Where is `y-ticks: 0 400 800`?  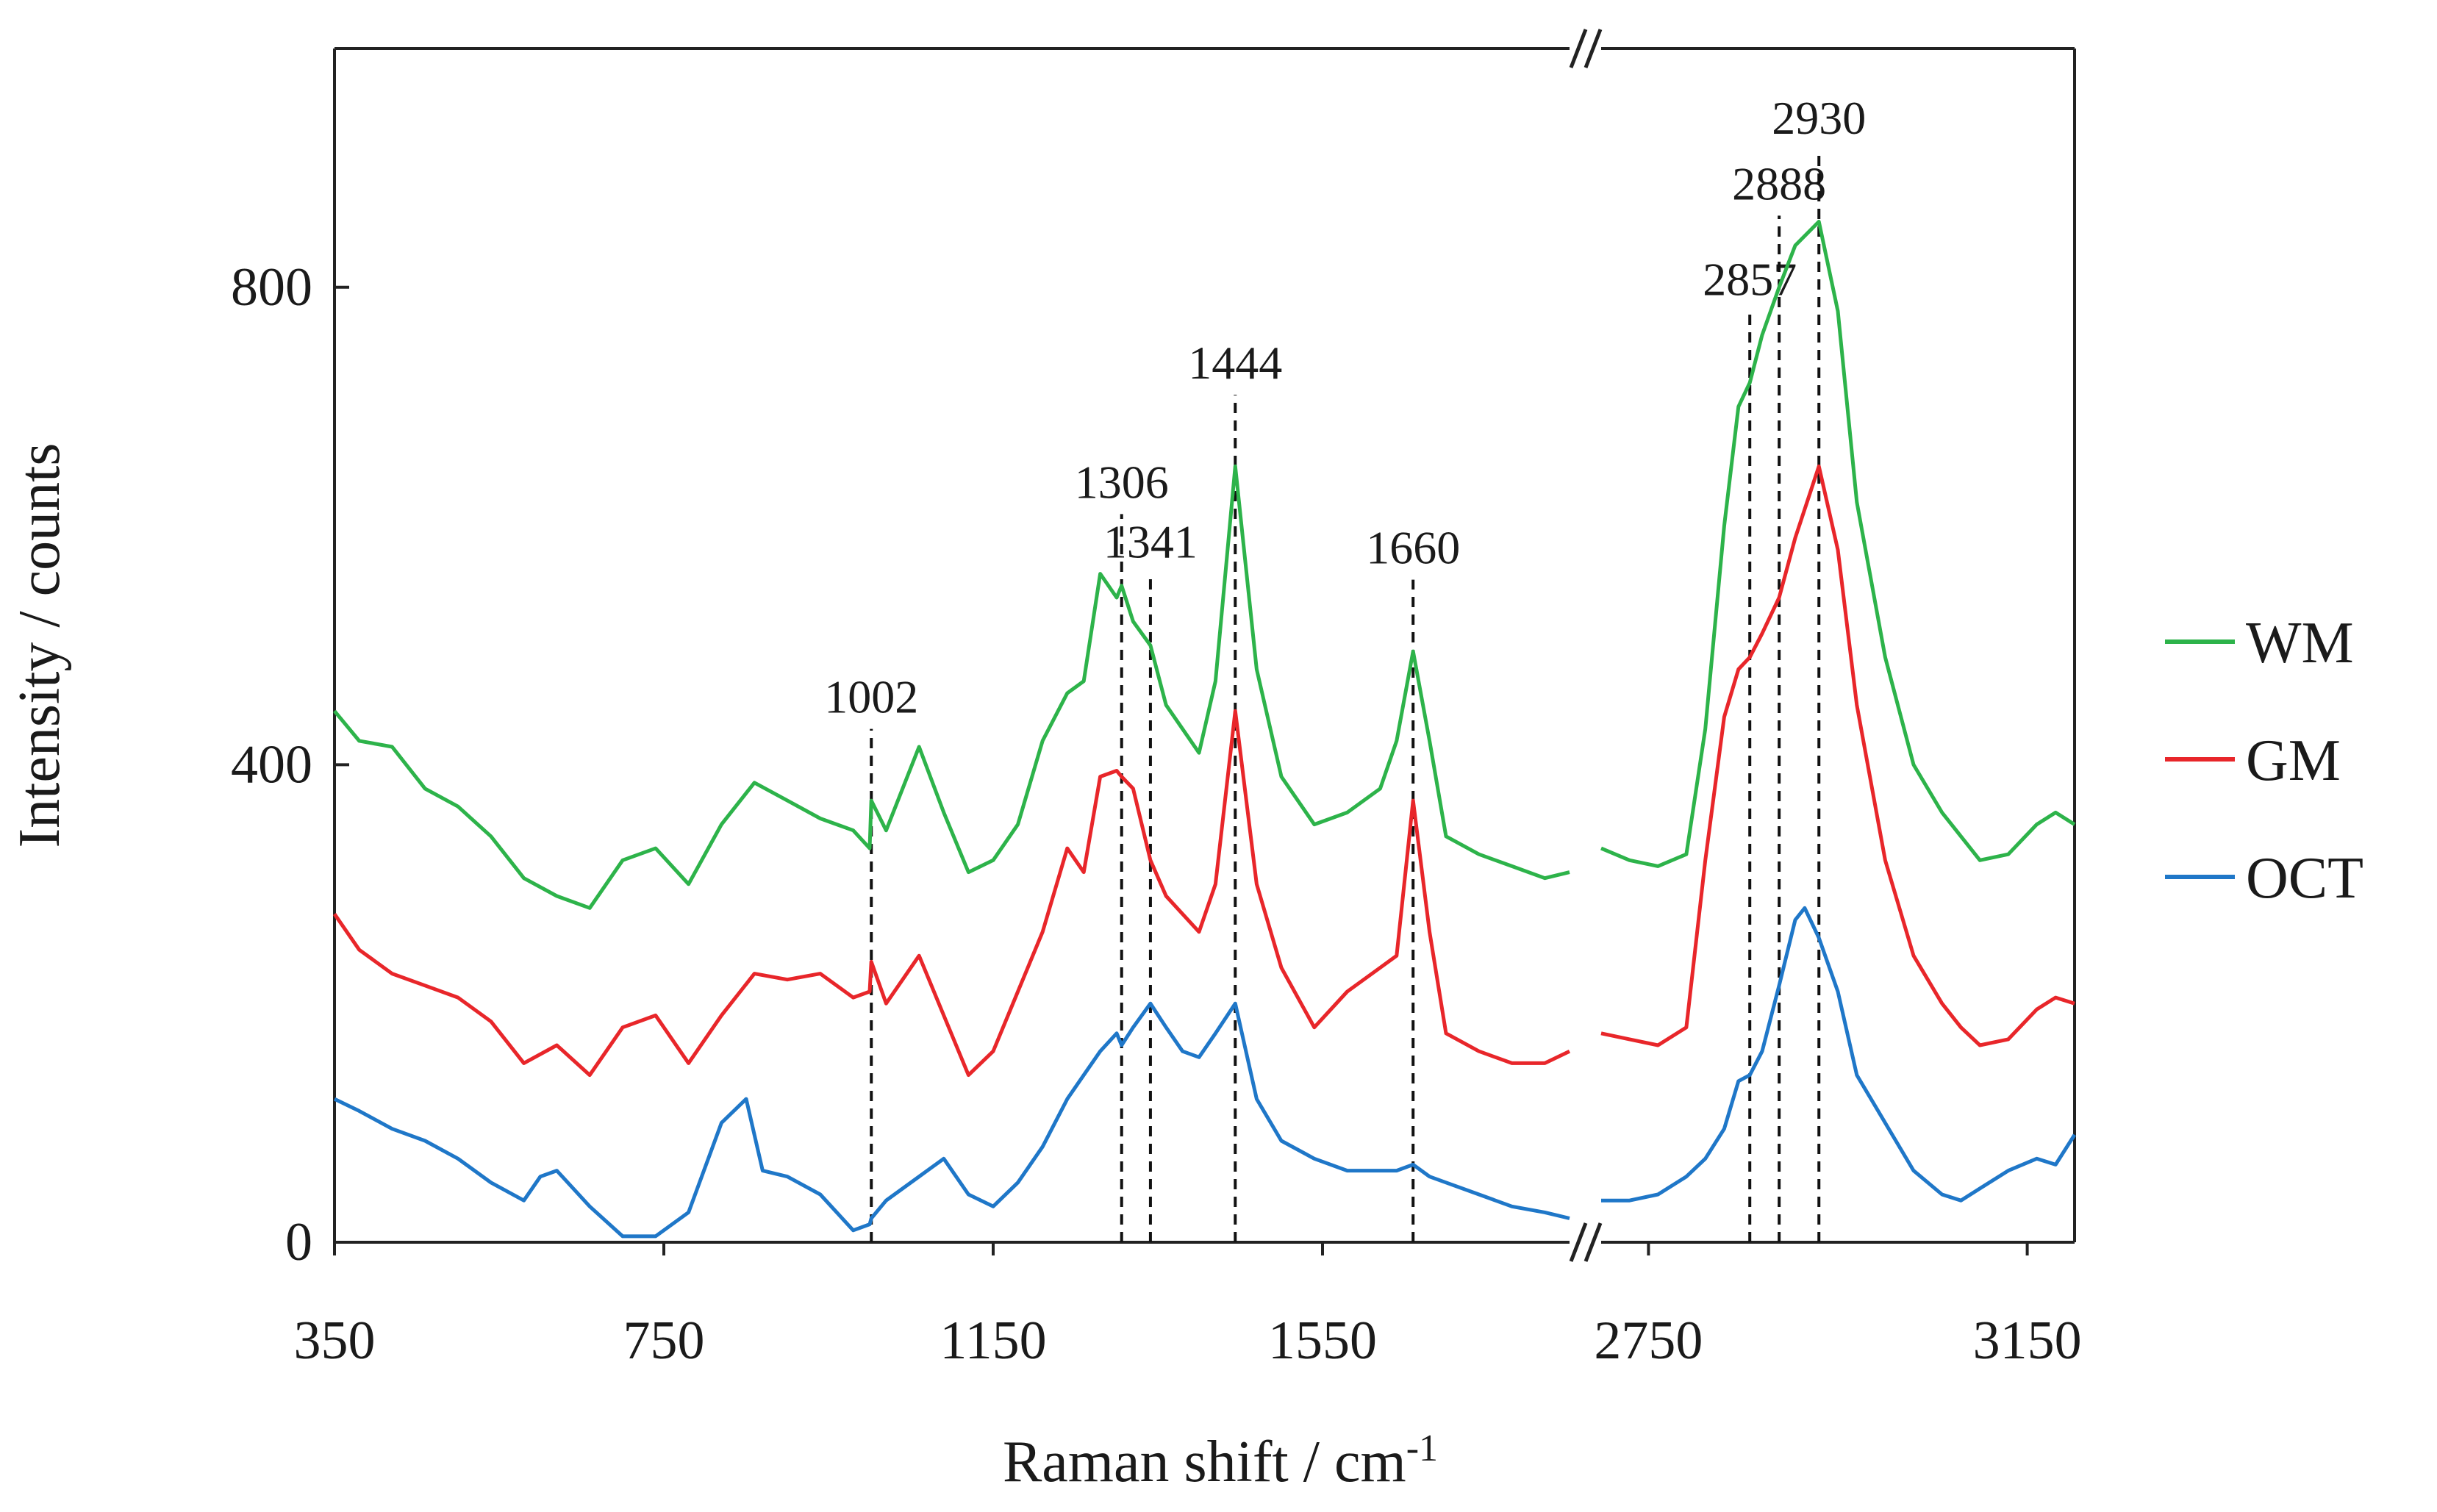
y-ticks: 0 400 800 is located at coordinates (290, 764).